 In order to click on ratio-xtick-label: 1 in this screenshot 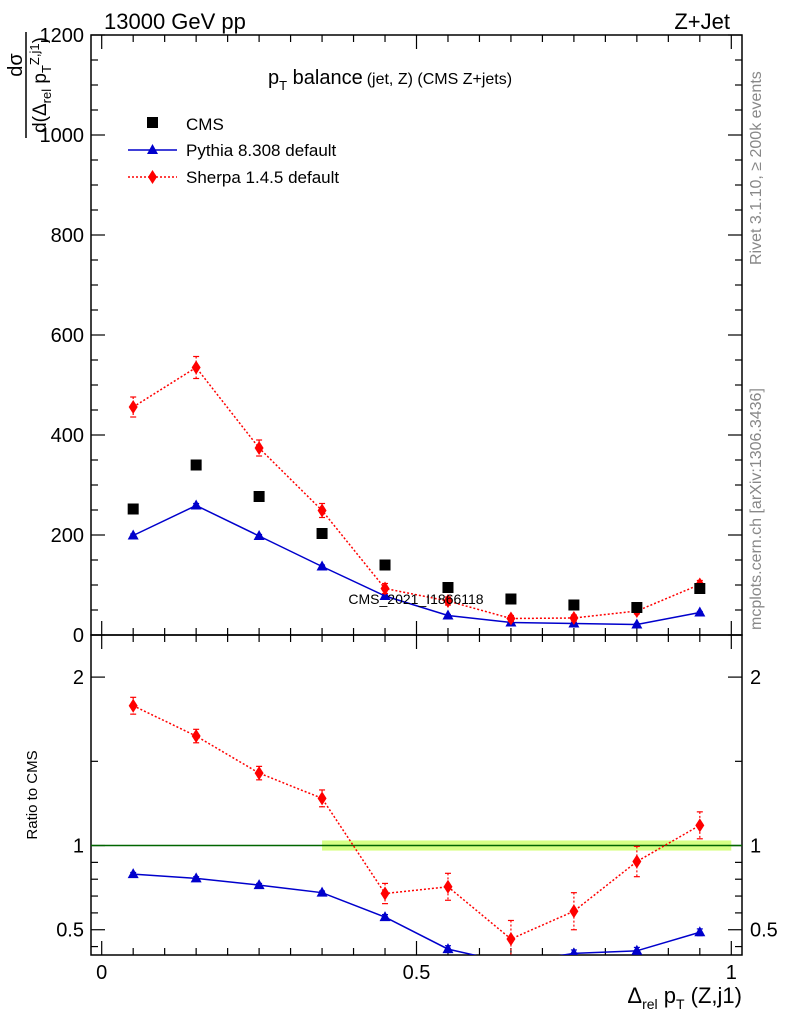, I will do `click(731, 973)`.